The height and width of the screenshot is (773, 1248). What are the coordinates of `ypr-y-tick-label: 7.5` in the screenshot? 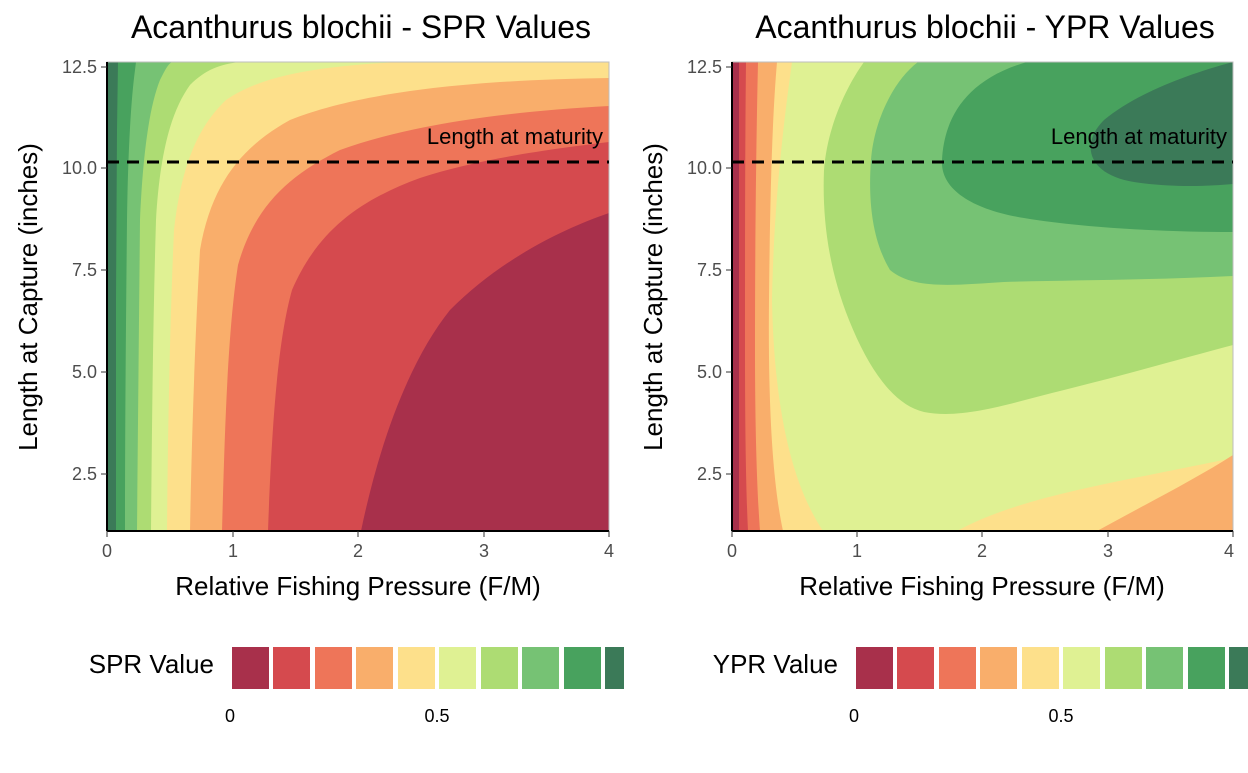 It's located at (709, 270).